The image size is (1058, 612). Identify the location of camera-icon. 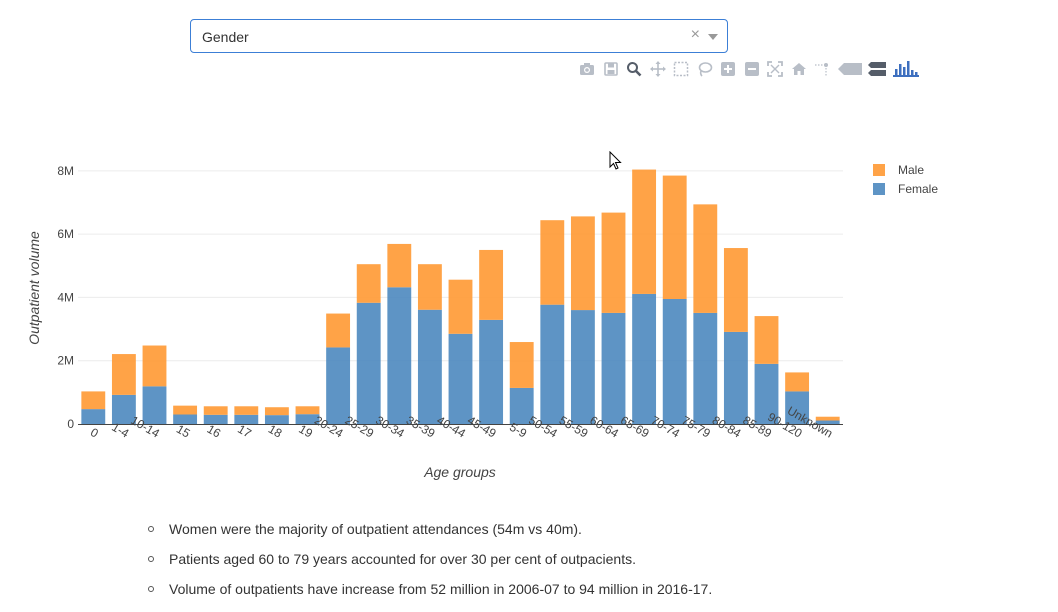
(587, 69).